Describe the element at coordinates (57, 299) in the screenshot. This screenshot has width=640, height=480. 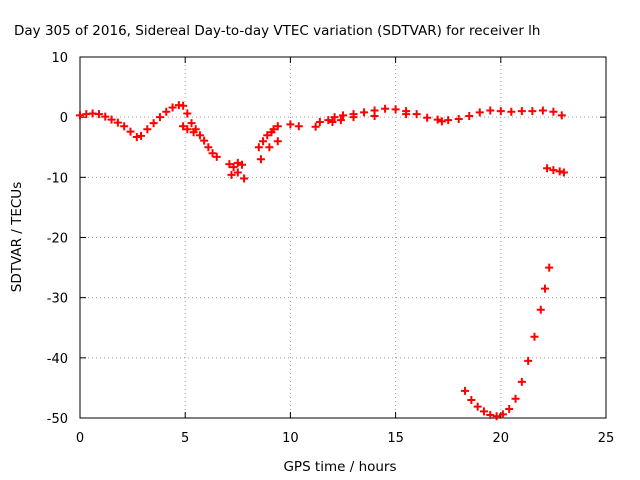
I see `y-tick-label: -30` at that location.